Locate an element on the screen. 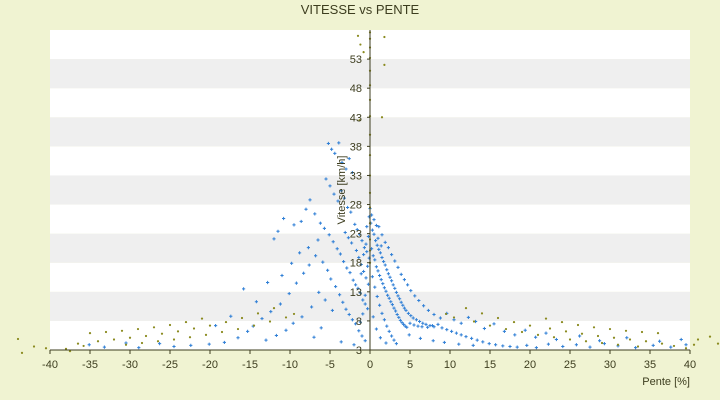  x-tick-label: 35 is located at coordinates (650, 365).